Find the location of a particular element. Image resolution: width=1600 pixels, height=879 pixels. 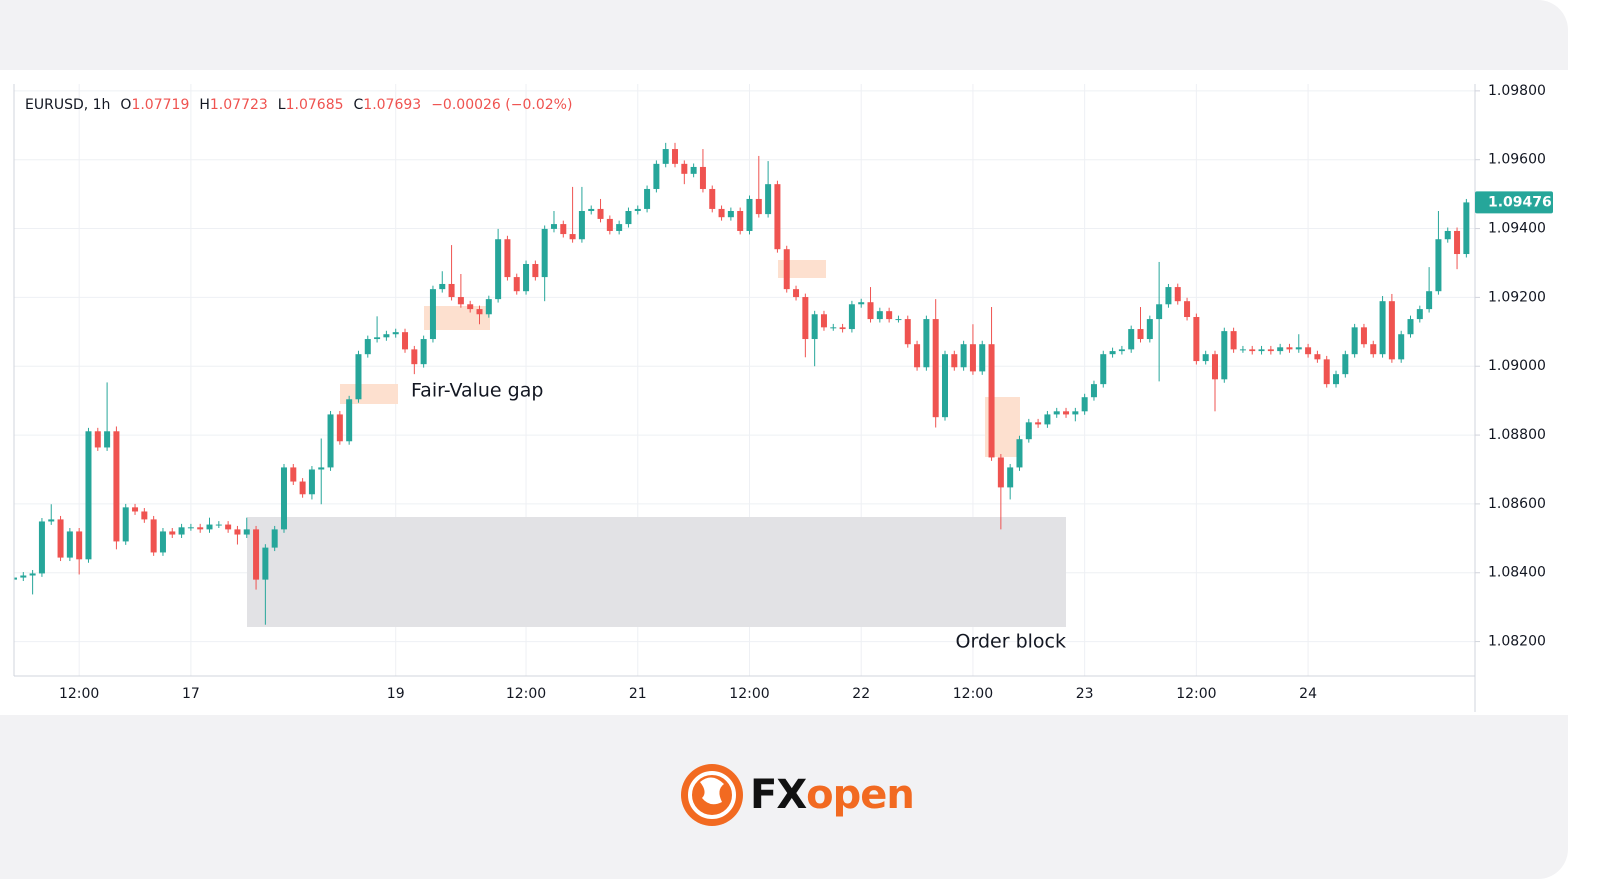

logo: FXopen is located at coordinates (798, 795).